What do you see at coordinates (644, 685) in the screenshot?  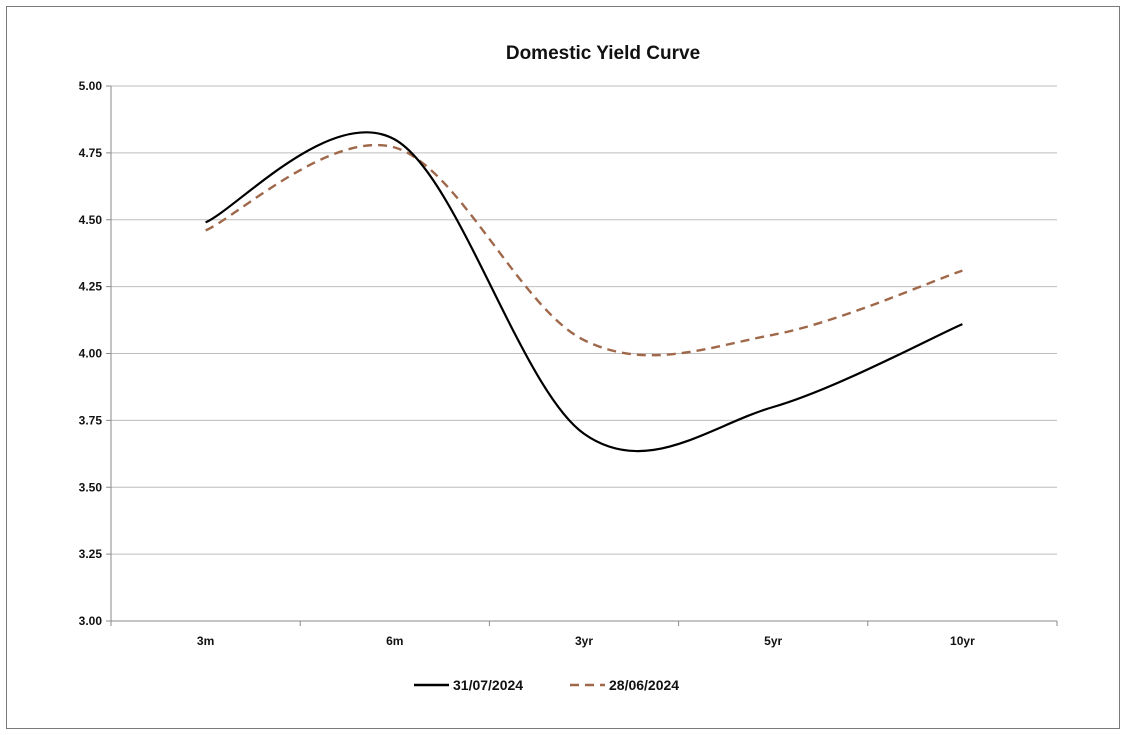 I see `legend-label-1: 28/06/2024` at bounding box center [644, 685].